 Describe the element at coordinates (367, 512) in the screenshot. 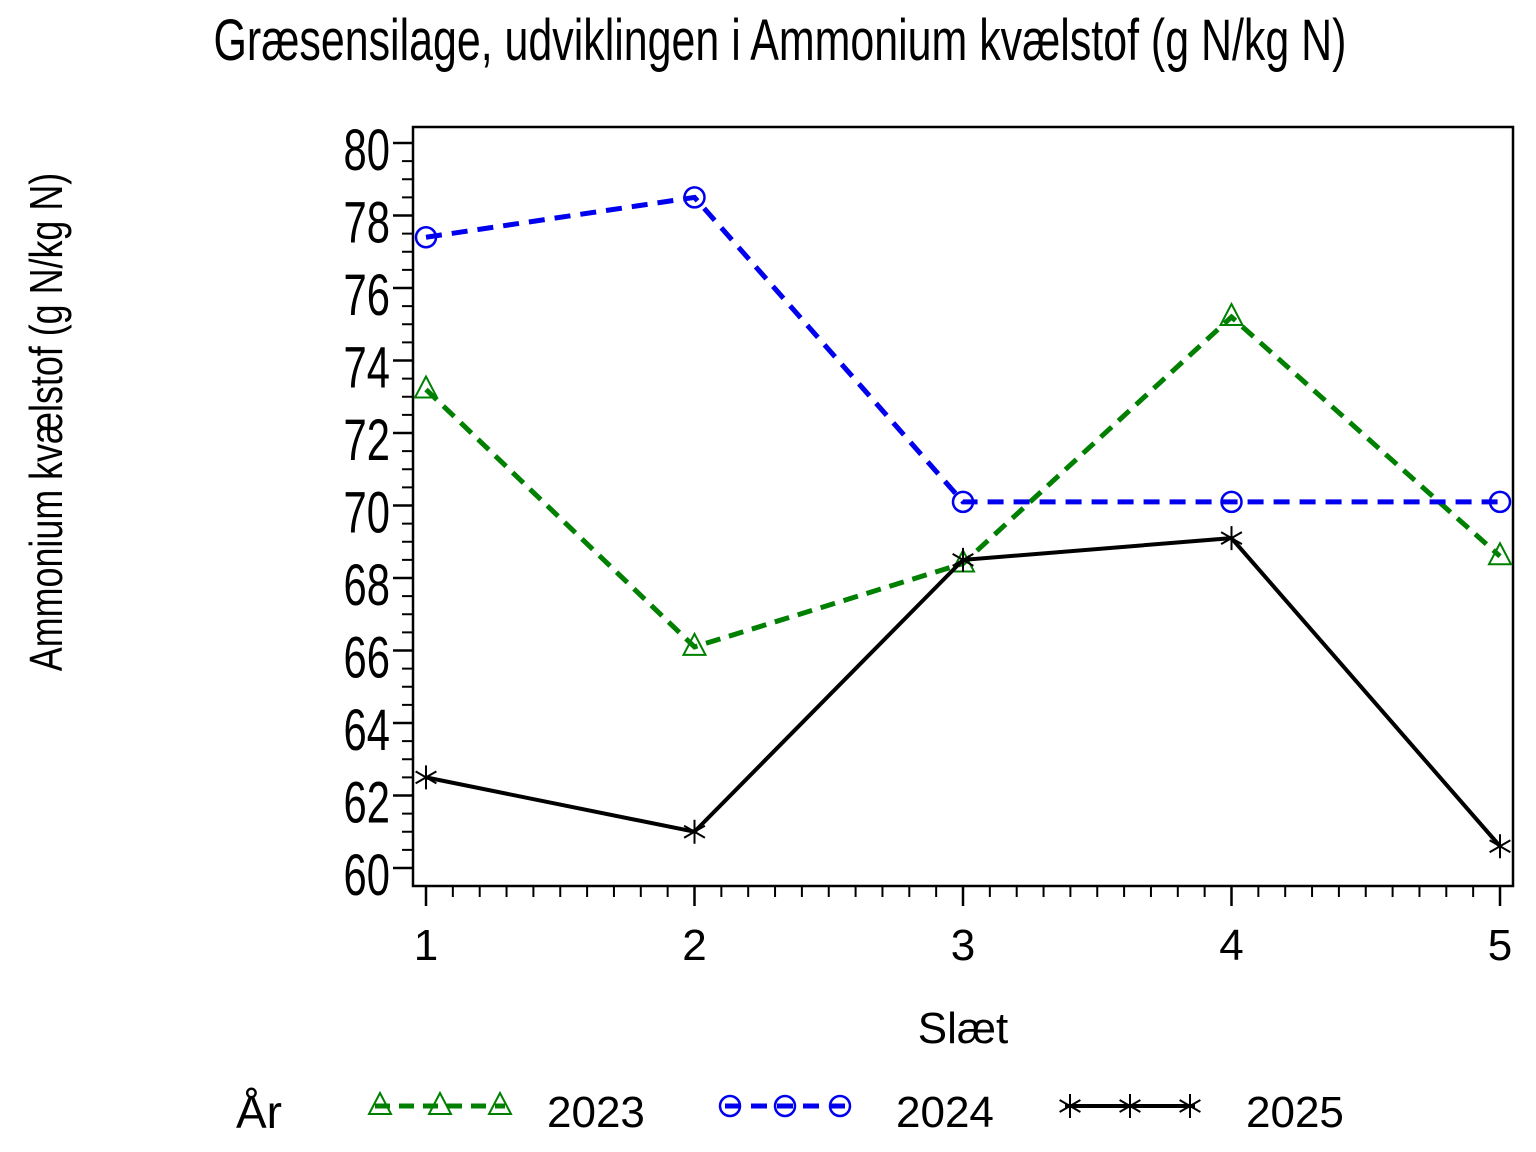

I see `y-tick-label: 70` at that location.